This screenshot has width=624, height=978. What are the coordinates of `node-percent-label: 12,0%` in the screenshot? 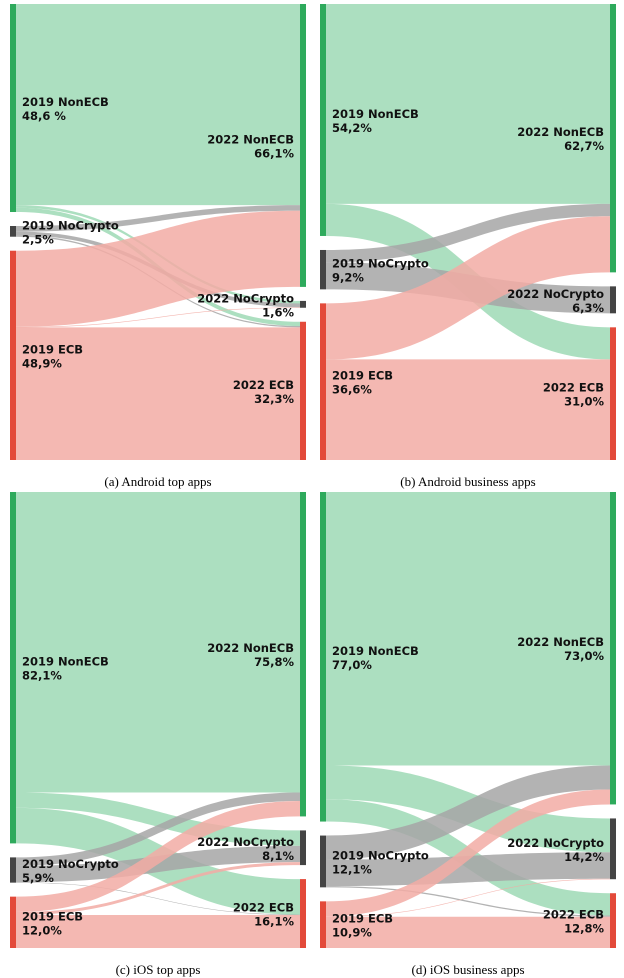 It's located at (42, 930).